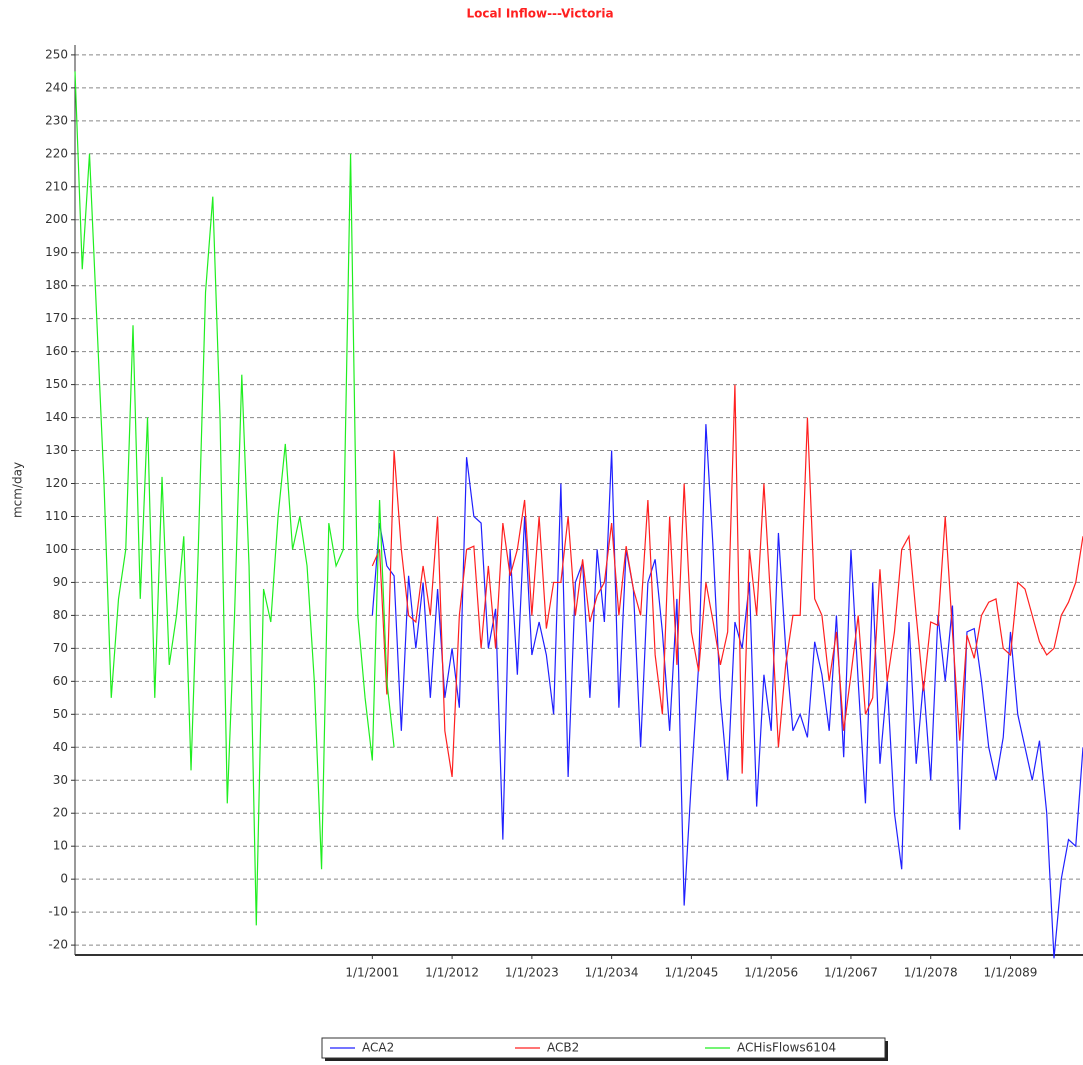  I want to click on y-tick-label: 220, so click(56, 153).